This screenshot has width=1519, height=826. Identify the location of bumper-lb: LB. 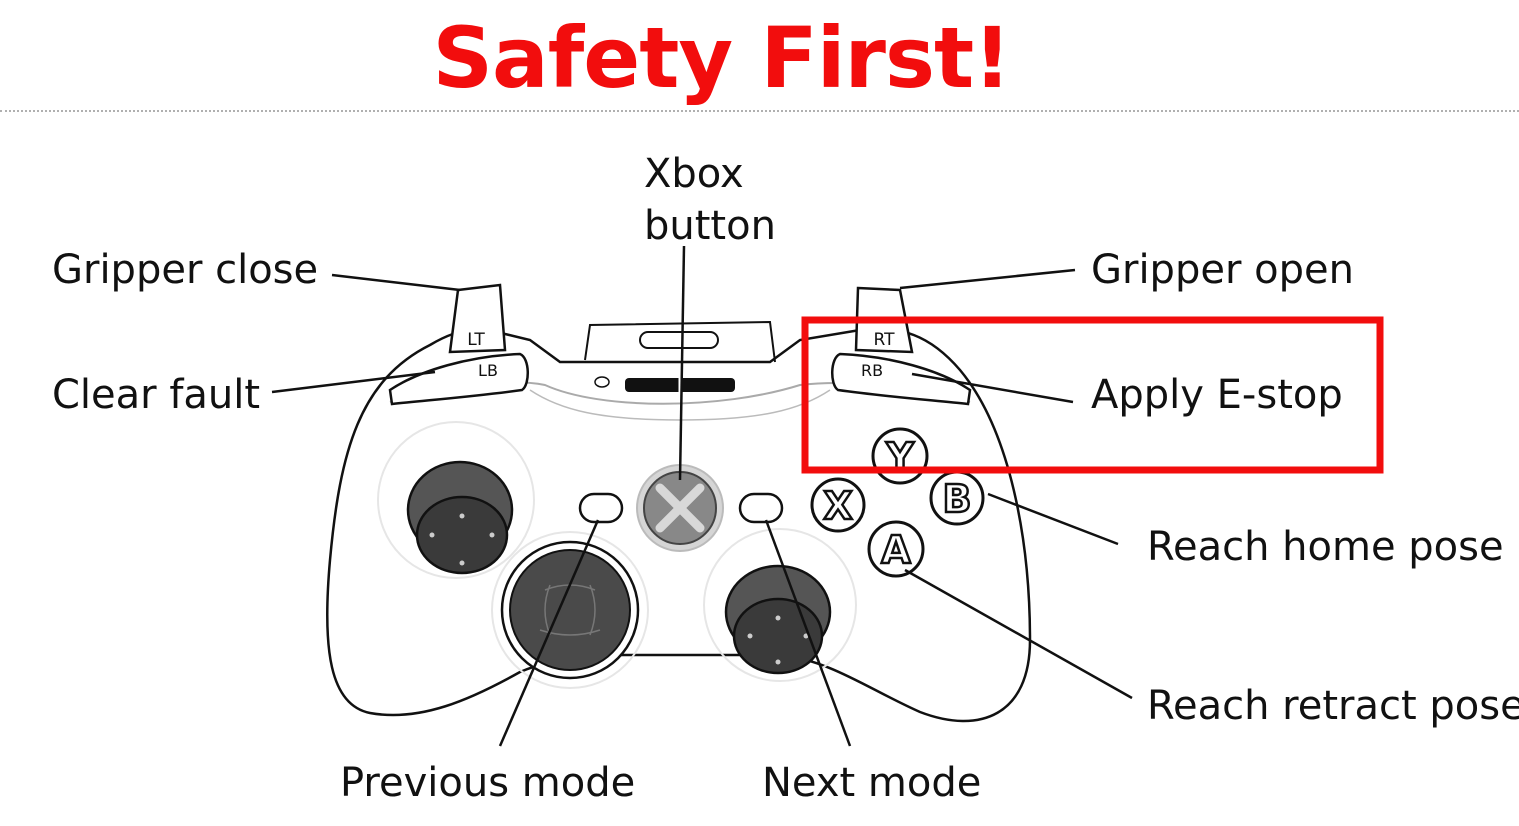
(458, 379).